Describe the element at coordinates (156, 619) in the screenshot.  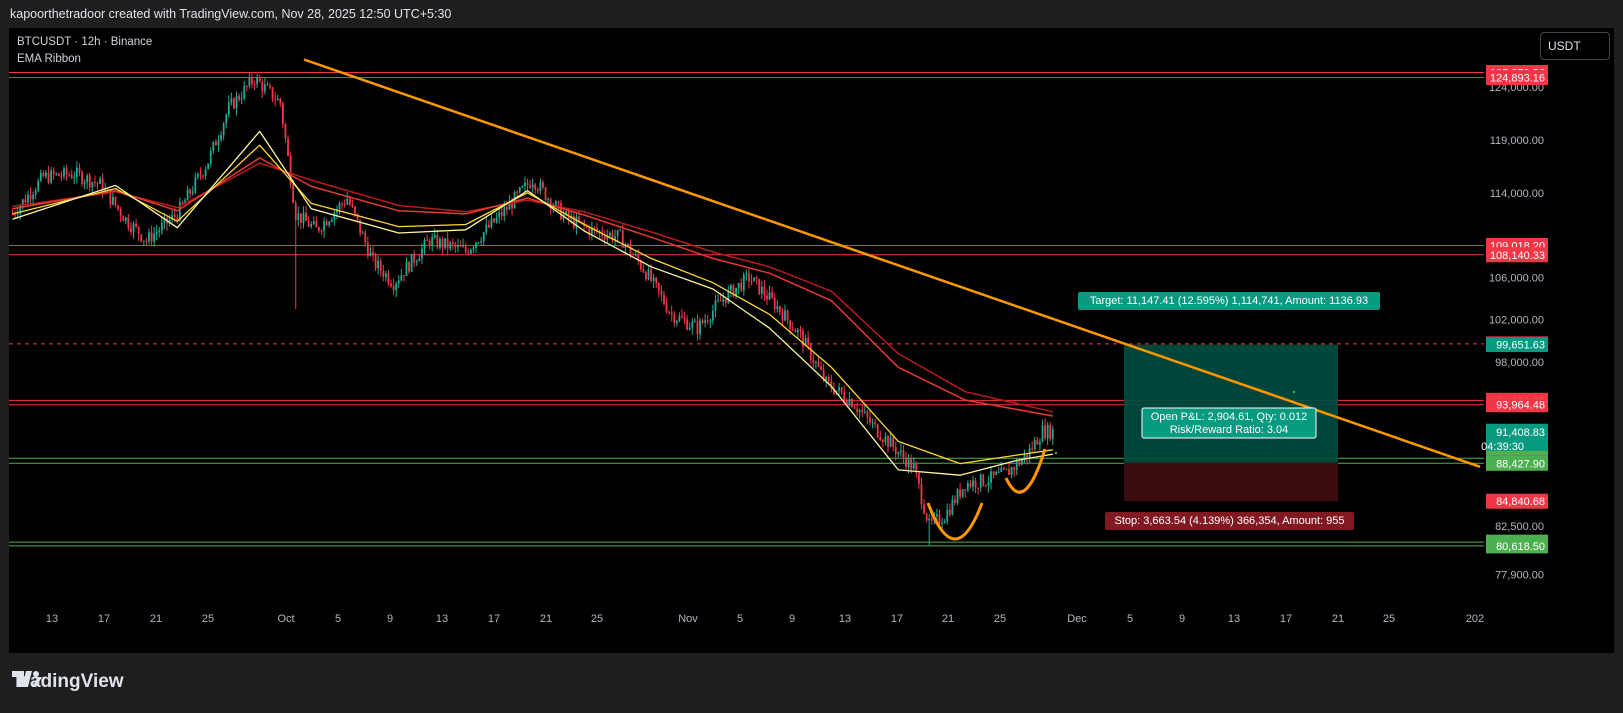
I see `x-tick-label: 21` at that location.